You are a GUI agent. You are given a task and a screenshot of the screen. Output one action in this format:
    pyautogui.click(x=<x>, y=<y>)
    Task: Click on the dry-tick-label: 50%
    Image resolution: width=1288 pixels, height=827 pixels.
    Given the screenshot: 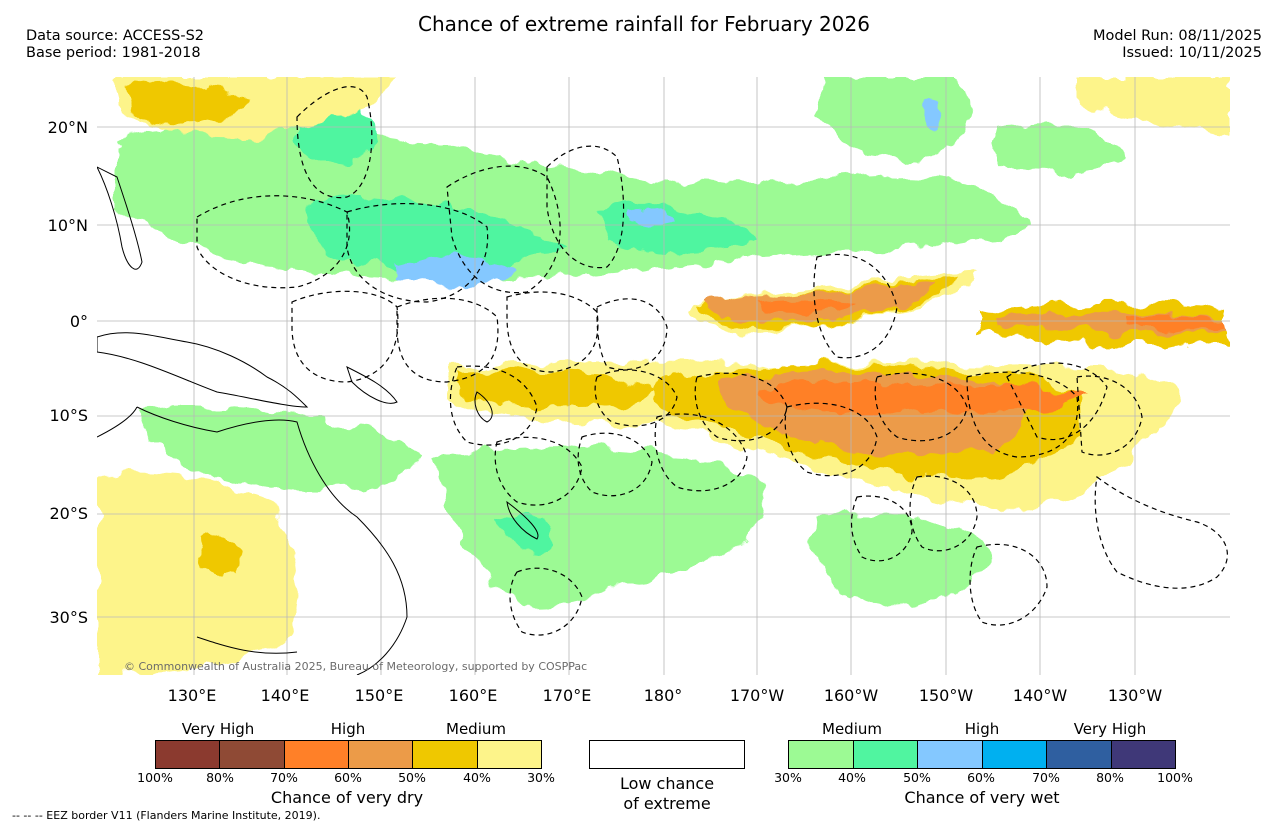 What is the action you would take?
    pyautogui.click(x=412, y=777)
    